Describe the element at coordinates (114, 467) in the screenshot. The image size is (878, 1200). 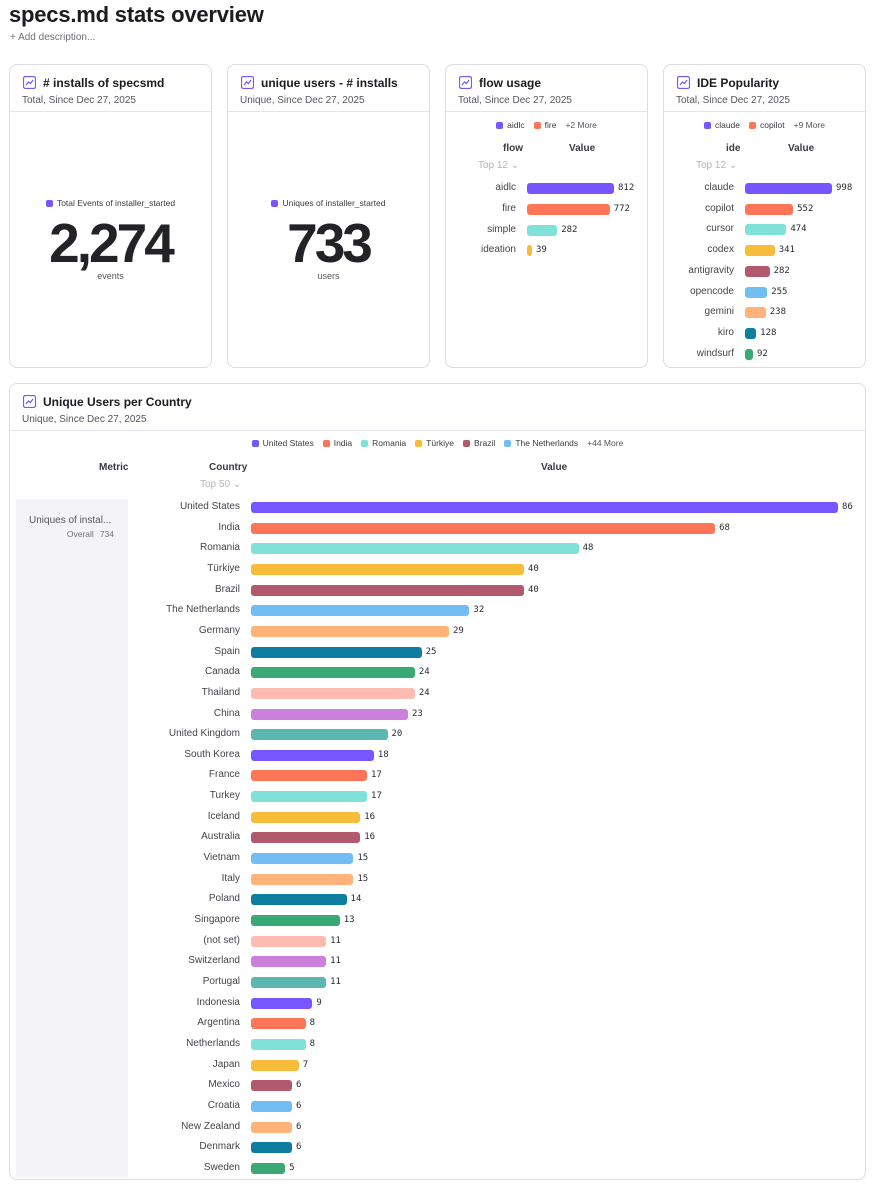
I see `column-header-metric: Metric` at that location.